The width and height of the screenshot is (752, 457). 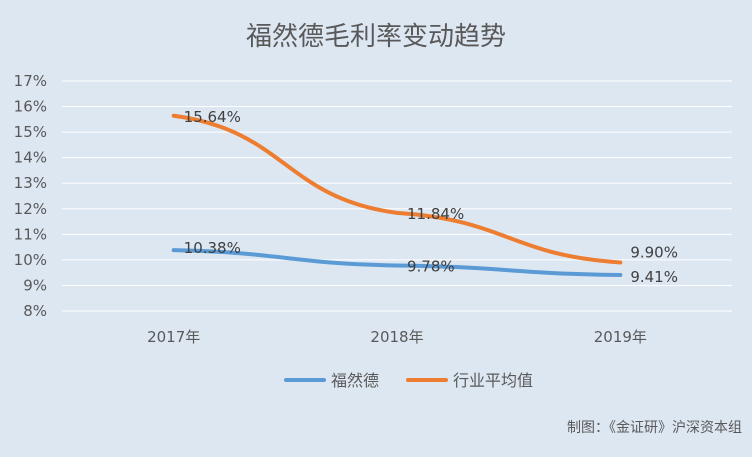 What do you see at coordinates (30, 234) in the screenshot?
I see `y-tick-label: 11%` at bounding box center [30, 234].